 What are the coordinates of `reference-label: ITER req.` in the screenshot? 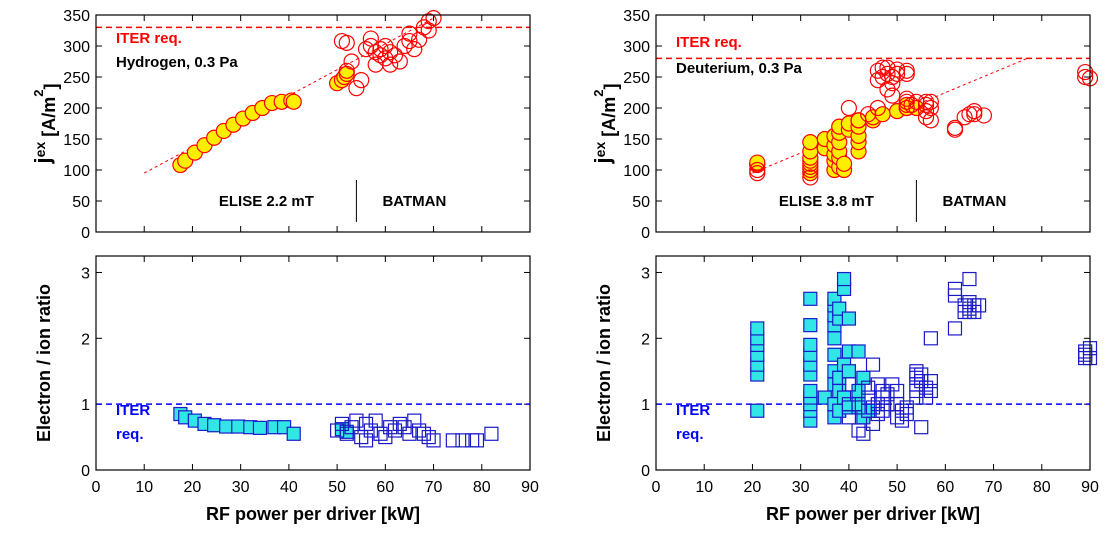 It's located at (709, 42).